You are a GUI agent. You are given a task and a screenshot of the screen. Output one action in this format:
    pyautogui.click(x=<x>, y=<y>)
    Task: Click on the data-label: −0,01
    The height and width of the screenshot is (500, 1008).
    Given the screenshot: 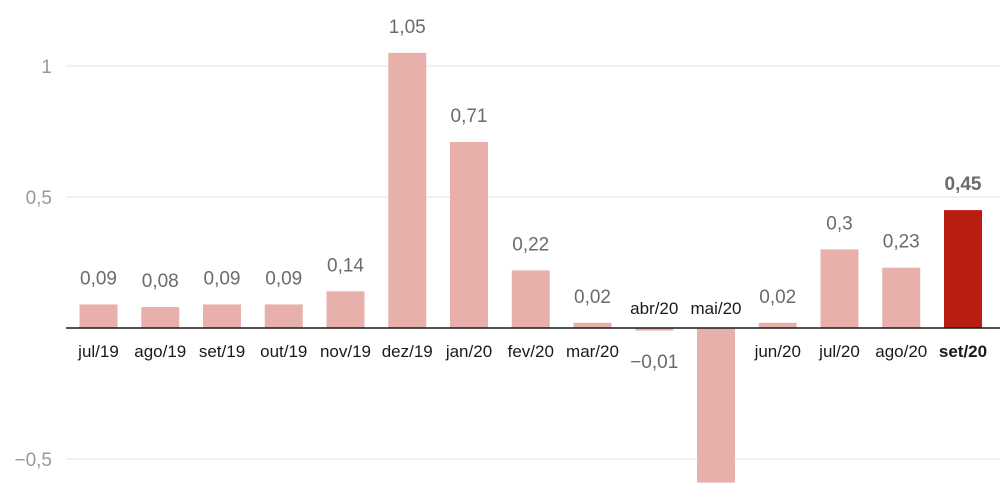 What is the action you would take?
    pyautogui.click(x=654, y=362)
    